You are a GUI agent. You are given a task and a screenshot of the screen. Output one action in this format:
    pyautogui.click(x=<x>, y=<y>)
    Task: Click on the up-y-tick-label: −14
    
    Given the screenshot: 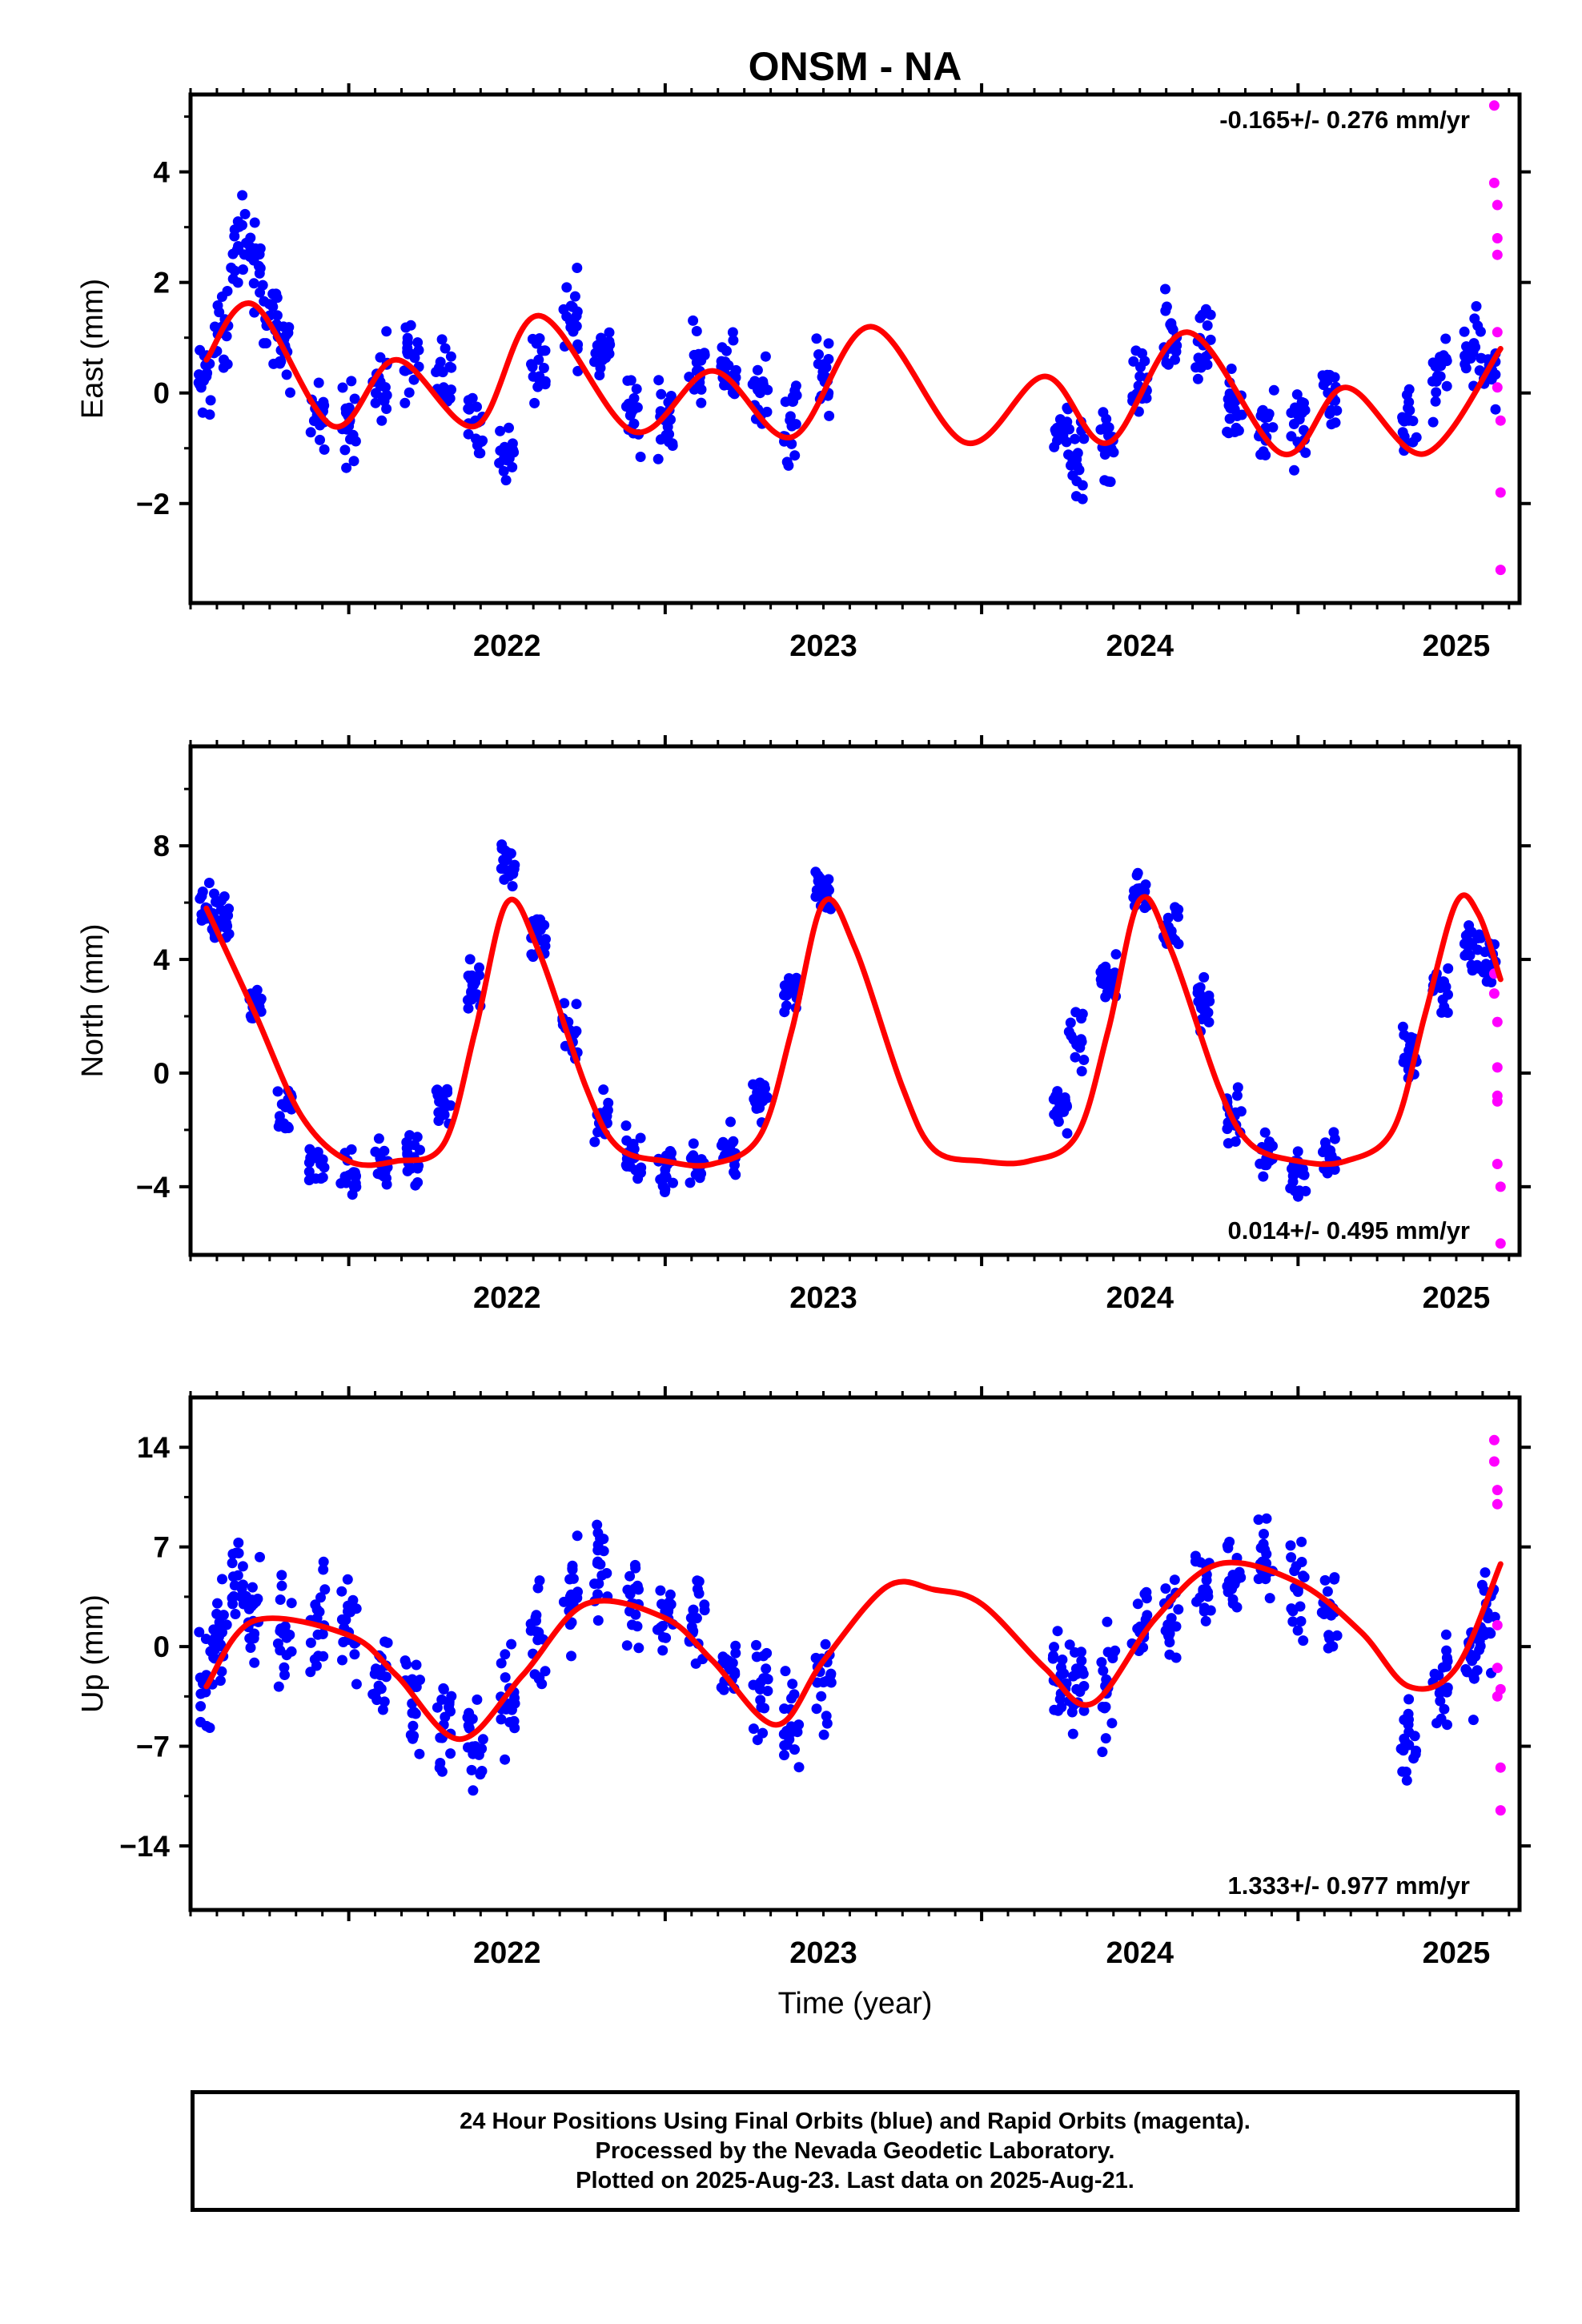 What is the action you would take?
    pyautogui.click(x=144, y=1847)
    